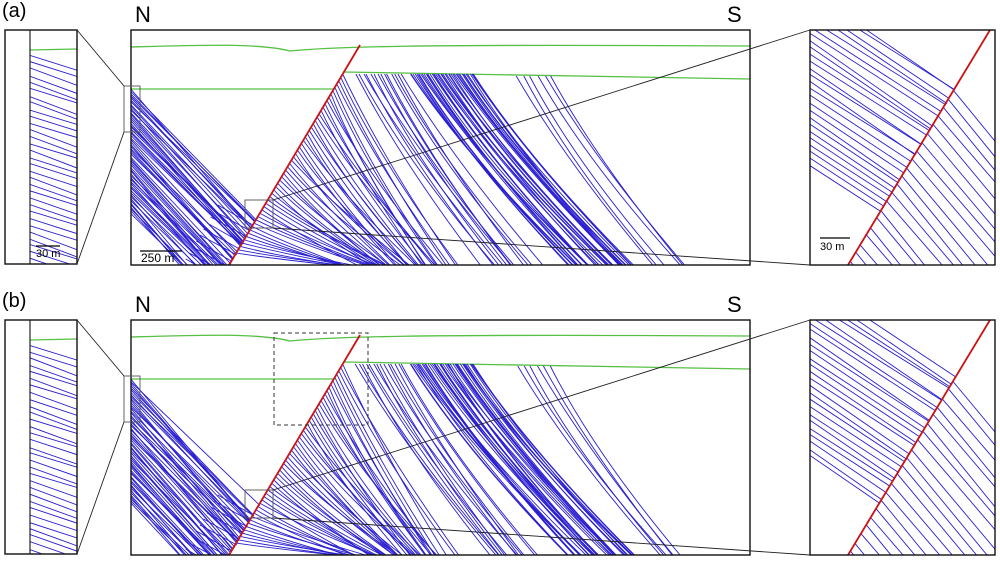 This screenshot has height=562, width=1000. I want to click on north-label: N, so click(143, 14).